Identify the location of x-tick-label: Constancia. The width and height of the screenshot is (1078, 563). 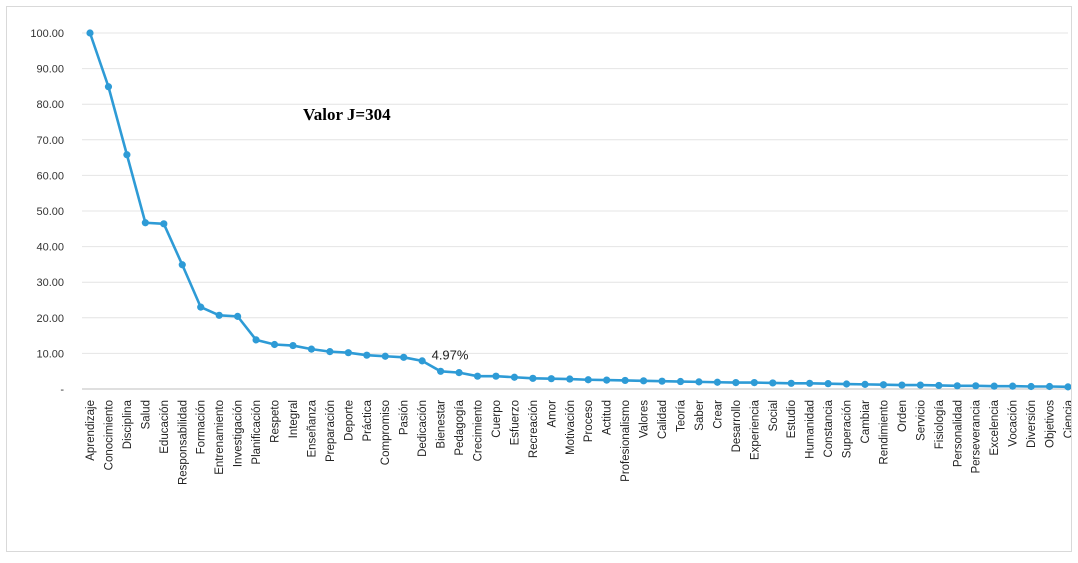
(829, 428).